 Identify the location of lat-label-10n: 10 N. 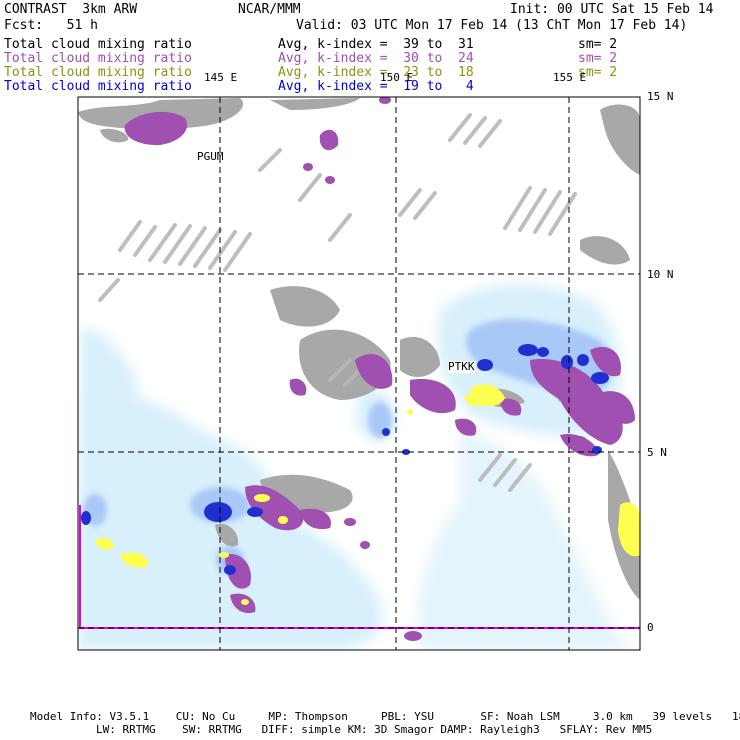
(660, 274).